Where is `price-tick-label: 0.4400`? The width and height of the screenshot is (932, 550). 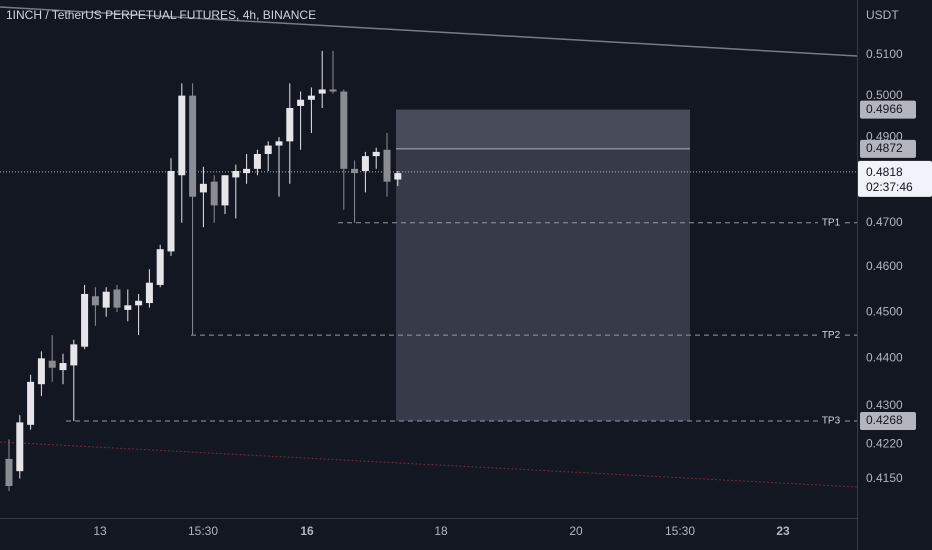 price-tick-label: 0.4400 is located at coordinates (884, 358).